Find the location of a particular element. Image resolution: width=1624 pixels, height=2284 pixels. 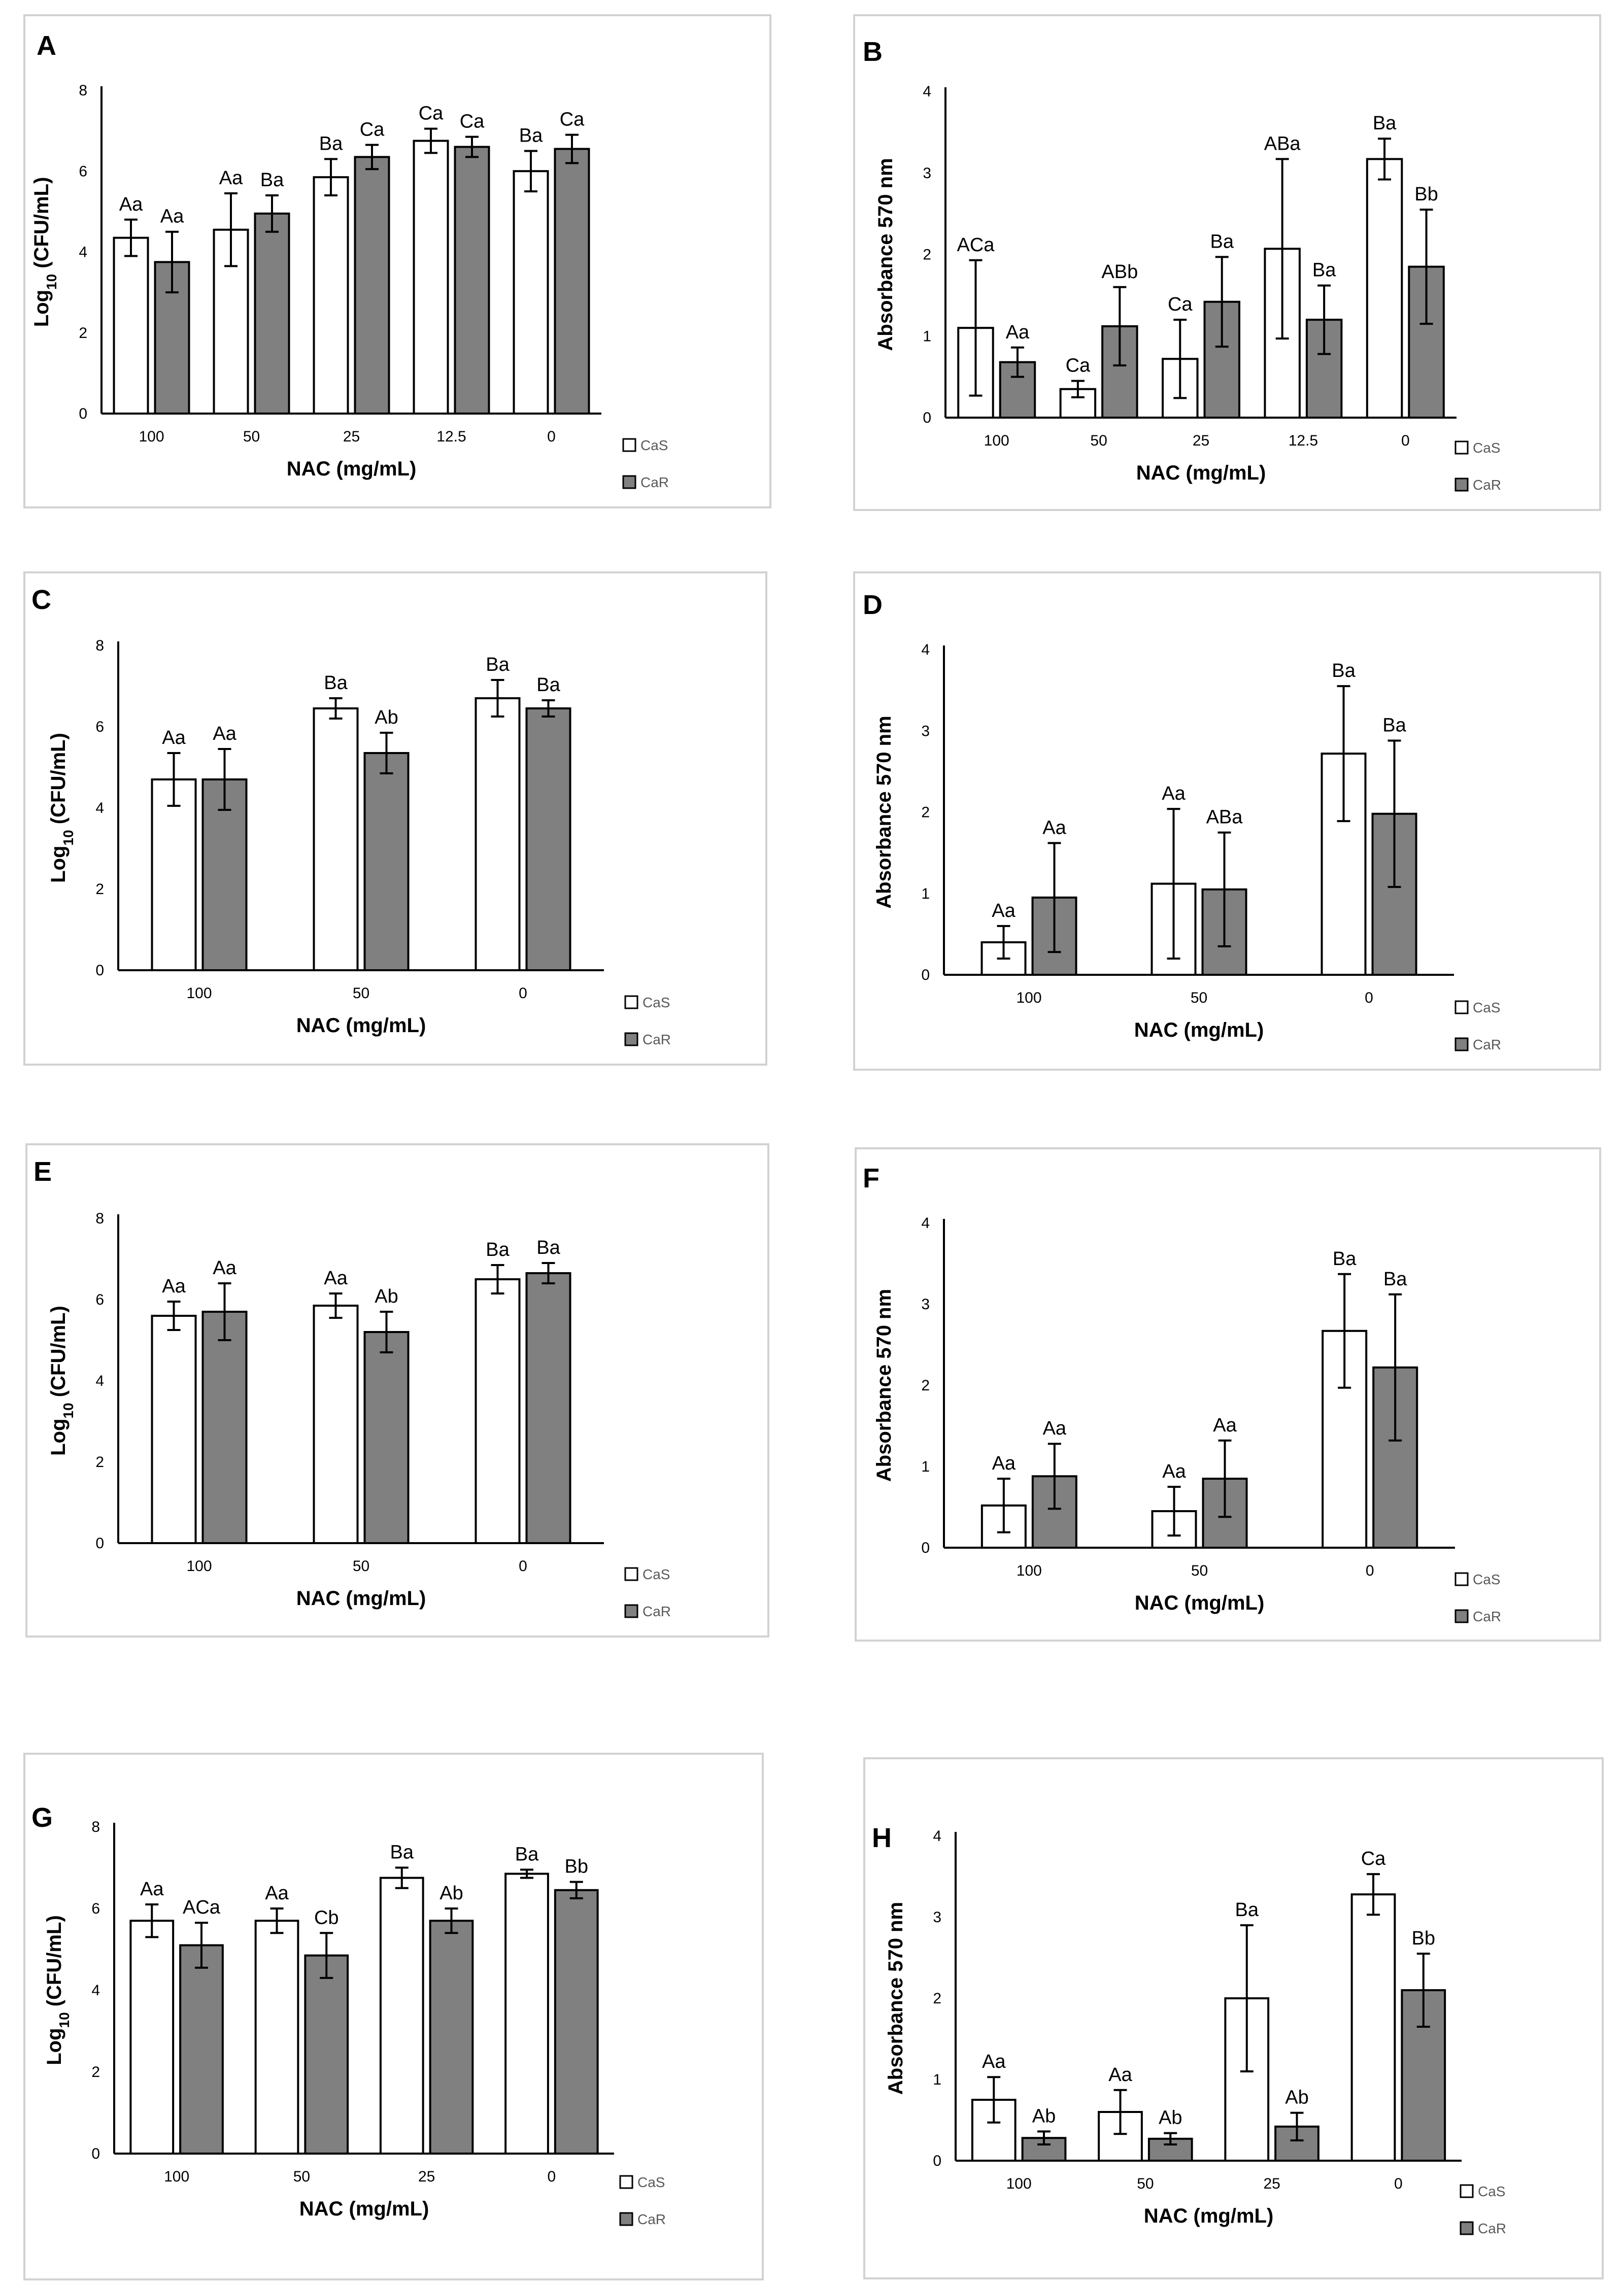

panel-letter: G is located at coordinates (42, 1818).